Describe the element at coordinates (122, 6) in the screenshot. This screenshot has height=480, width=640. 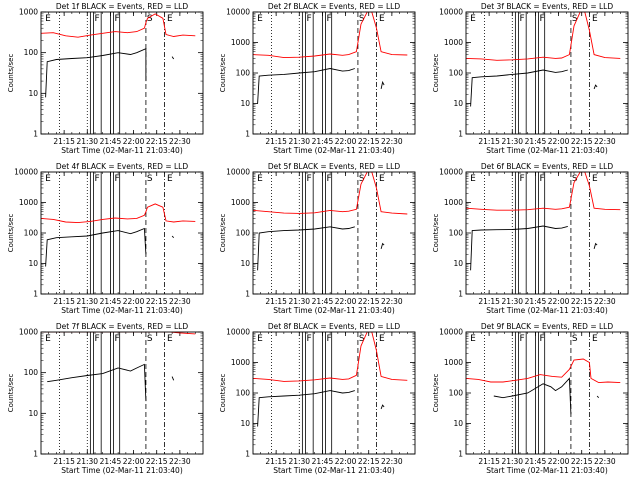
I see `panel-title: Det 1f BLACK = Events, RED = LLD` at that location.